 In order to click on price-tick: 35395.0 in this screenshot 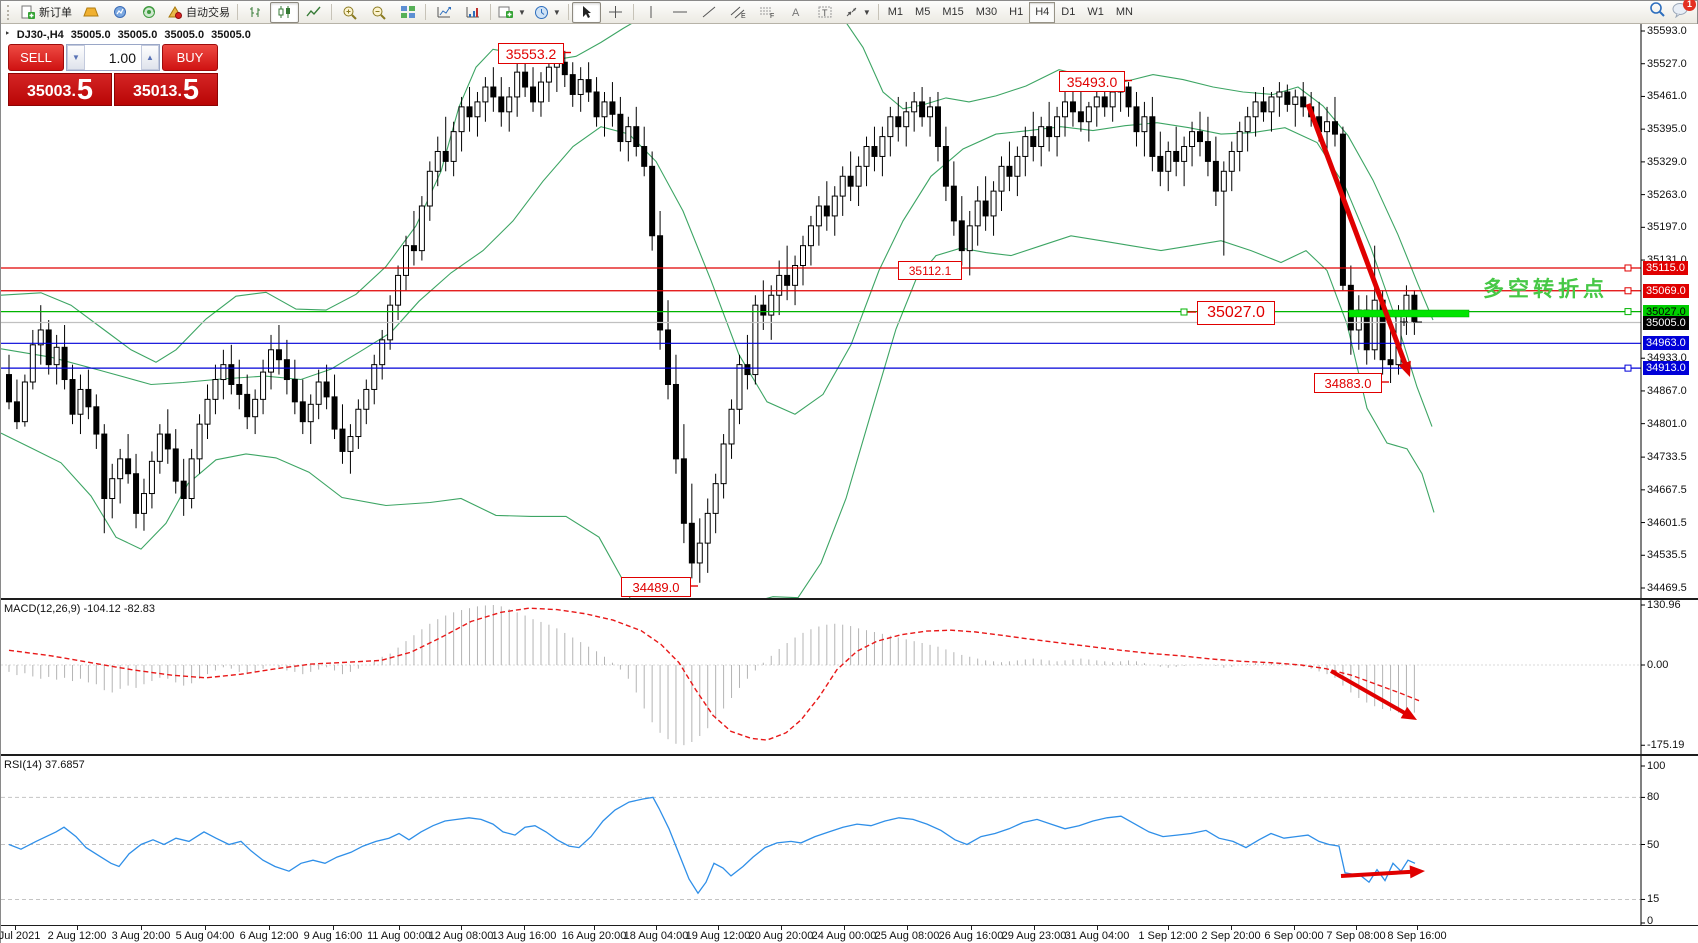, I will do `click(1667, 129)`.